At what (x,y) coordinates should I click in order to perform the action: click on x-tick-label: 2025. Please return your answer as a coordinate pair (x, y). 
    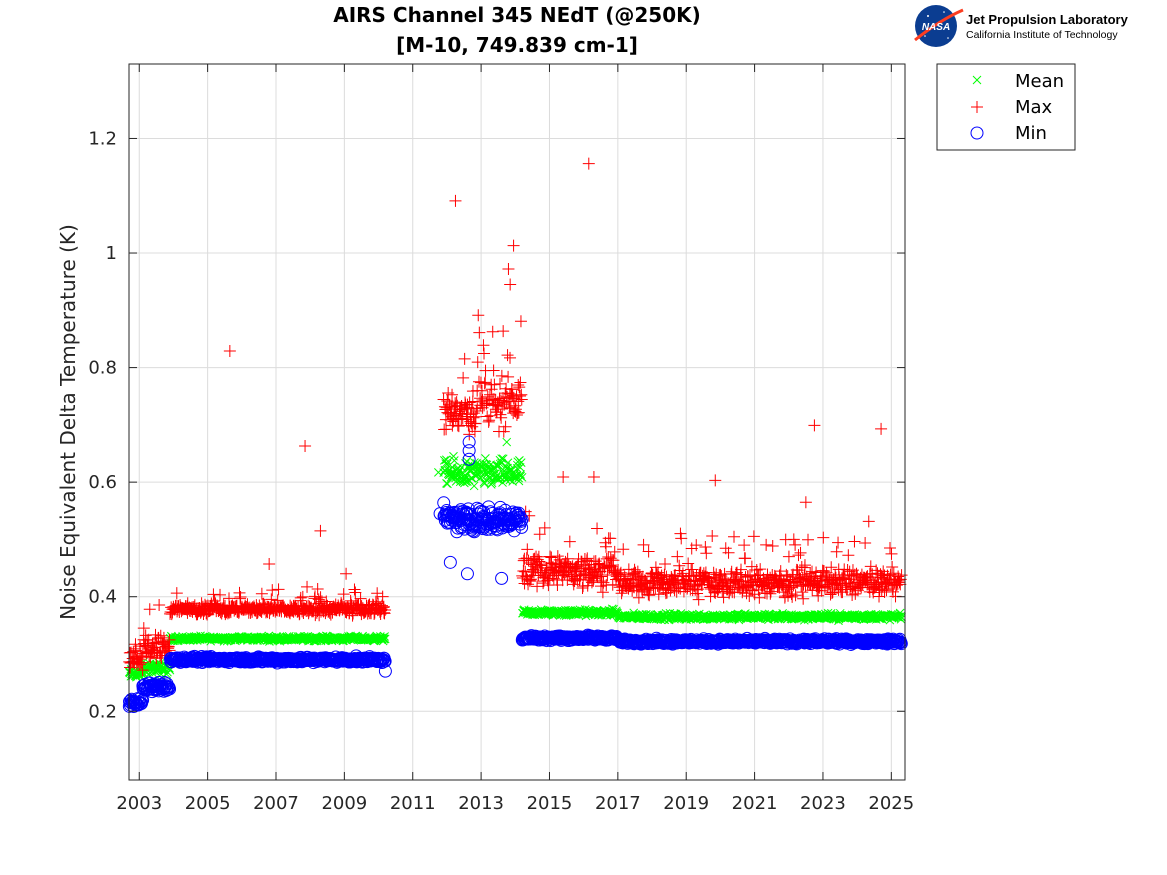
    Looking at the image, I should click on (891, 803).